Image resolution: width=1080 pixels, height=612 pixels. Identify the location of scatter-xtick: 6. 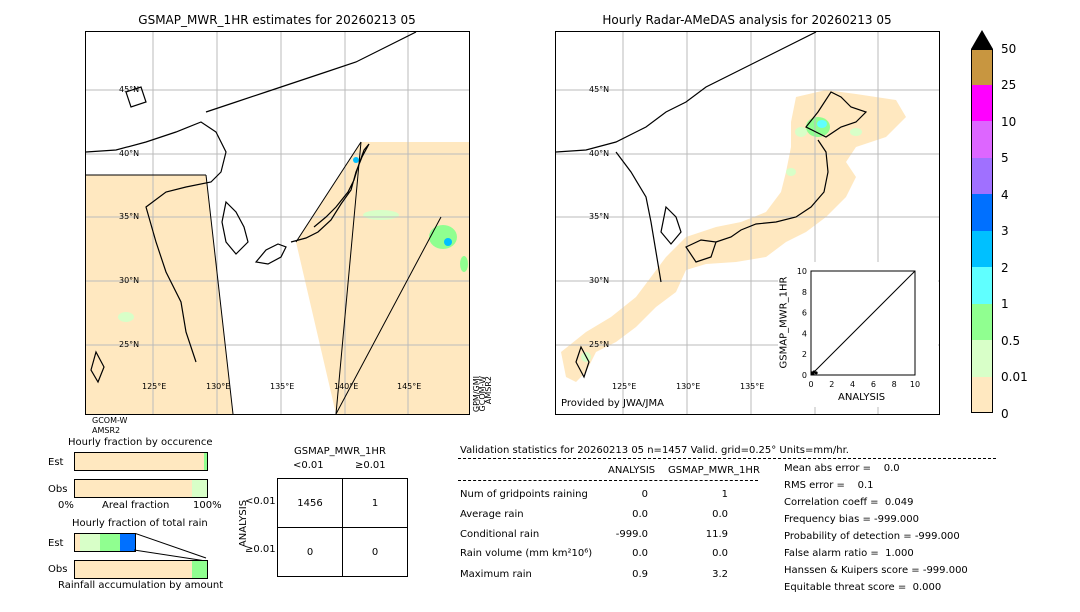
(873, 384).